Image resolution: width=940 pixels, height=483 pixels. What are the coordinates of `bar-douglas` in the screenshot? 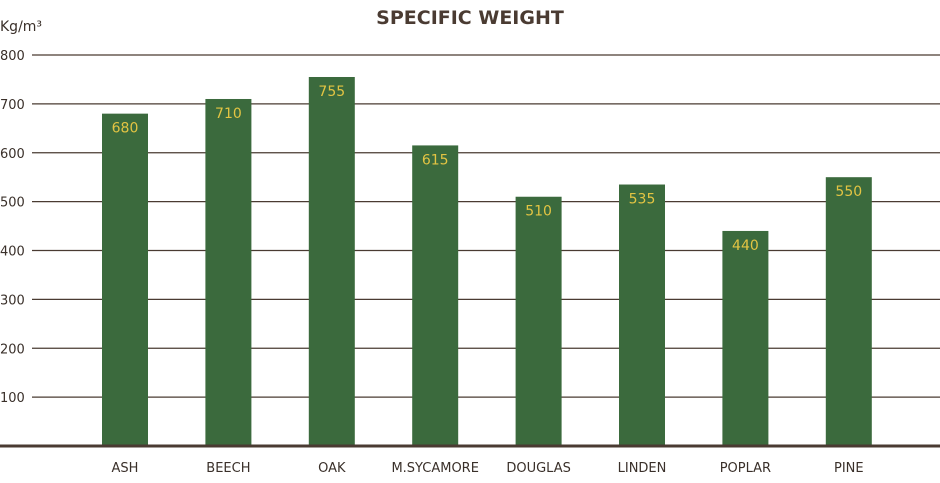 It's located at (538, 321).